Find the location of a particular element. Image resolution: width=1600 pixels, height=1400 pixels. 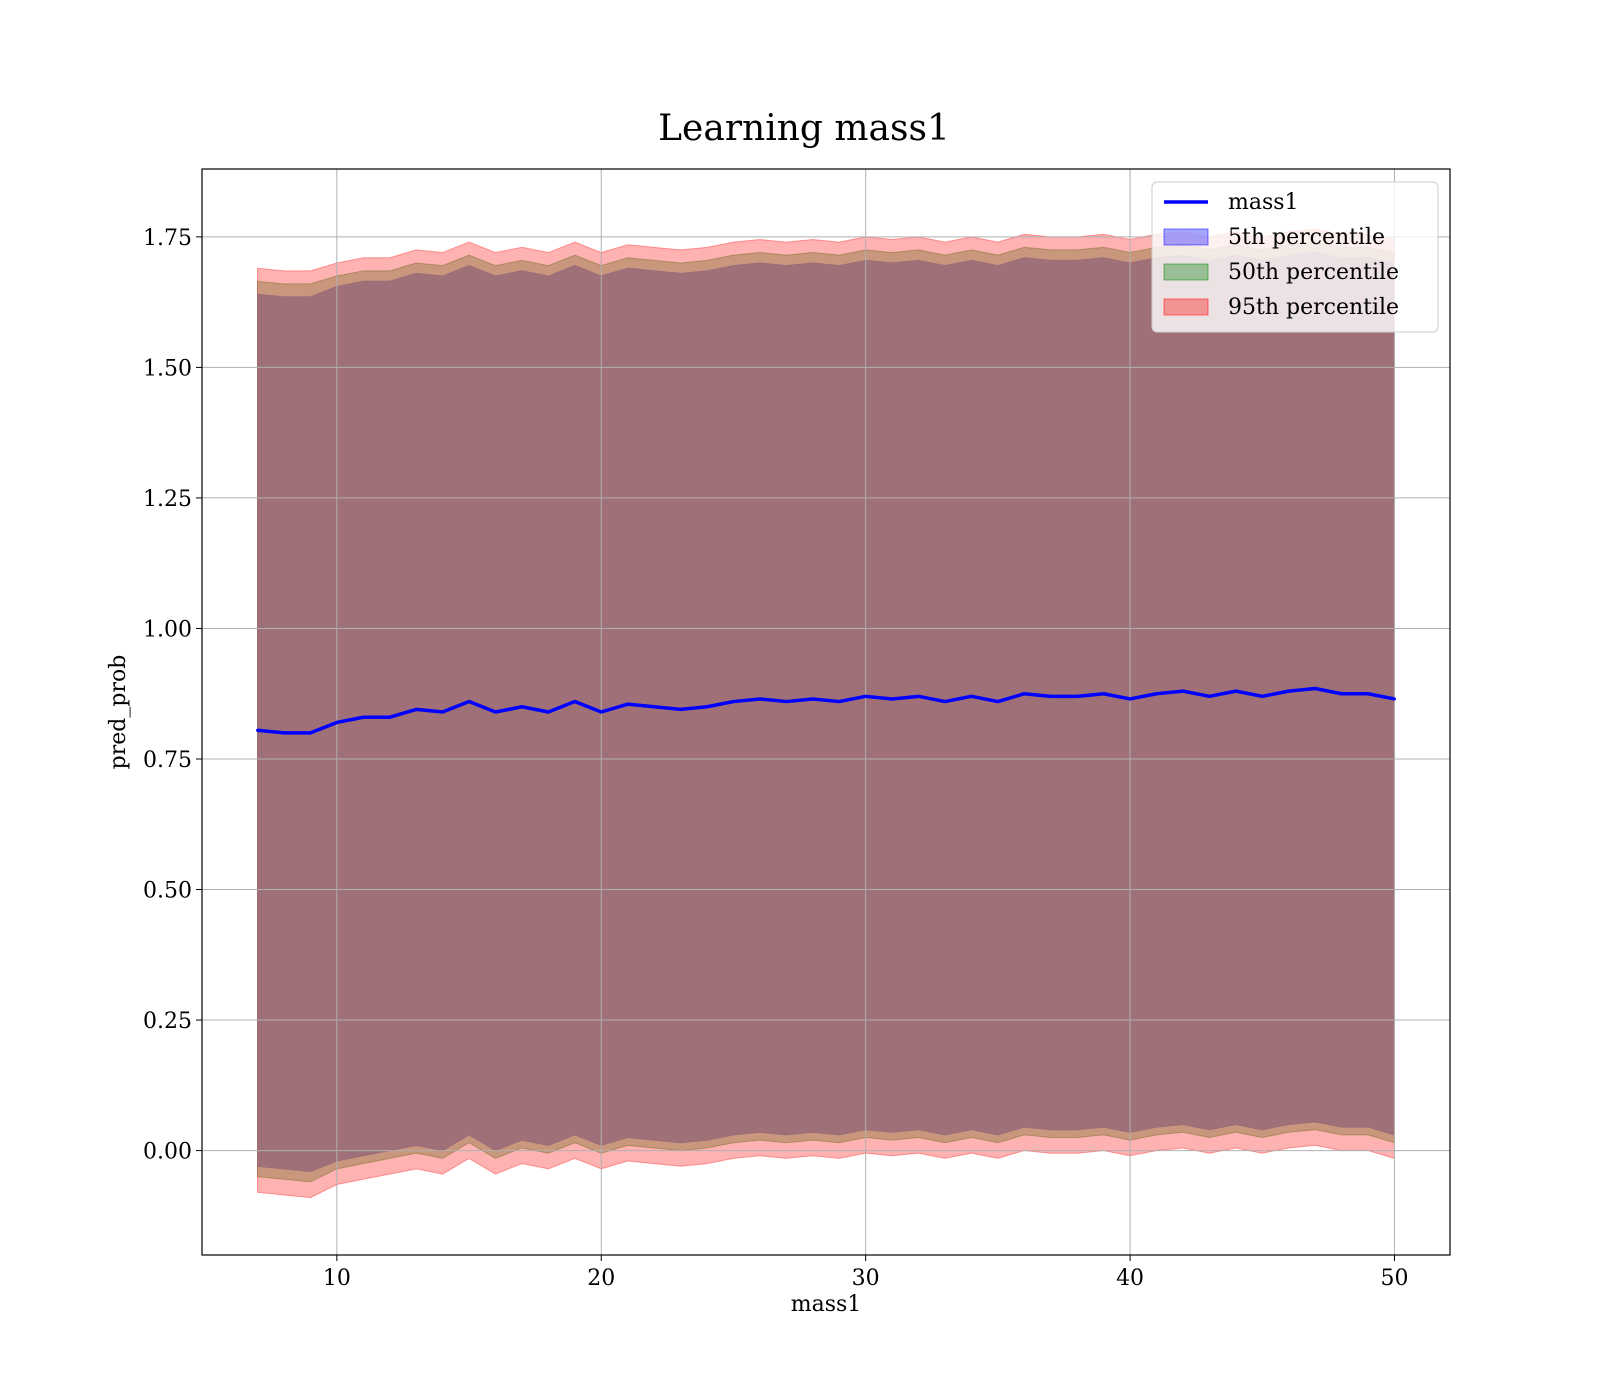

y-tick-label: 0.75 is located at coordinates (167, 760).